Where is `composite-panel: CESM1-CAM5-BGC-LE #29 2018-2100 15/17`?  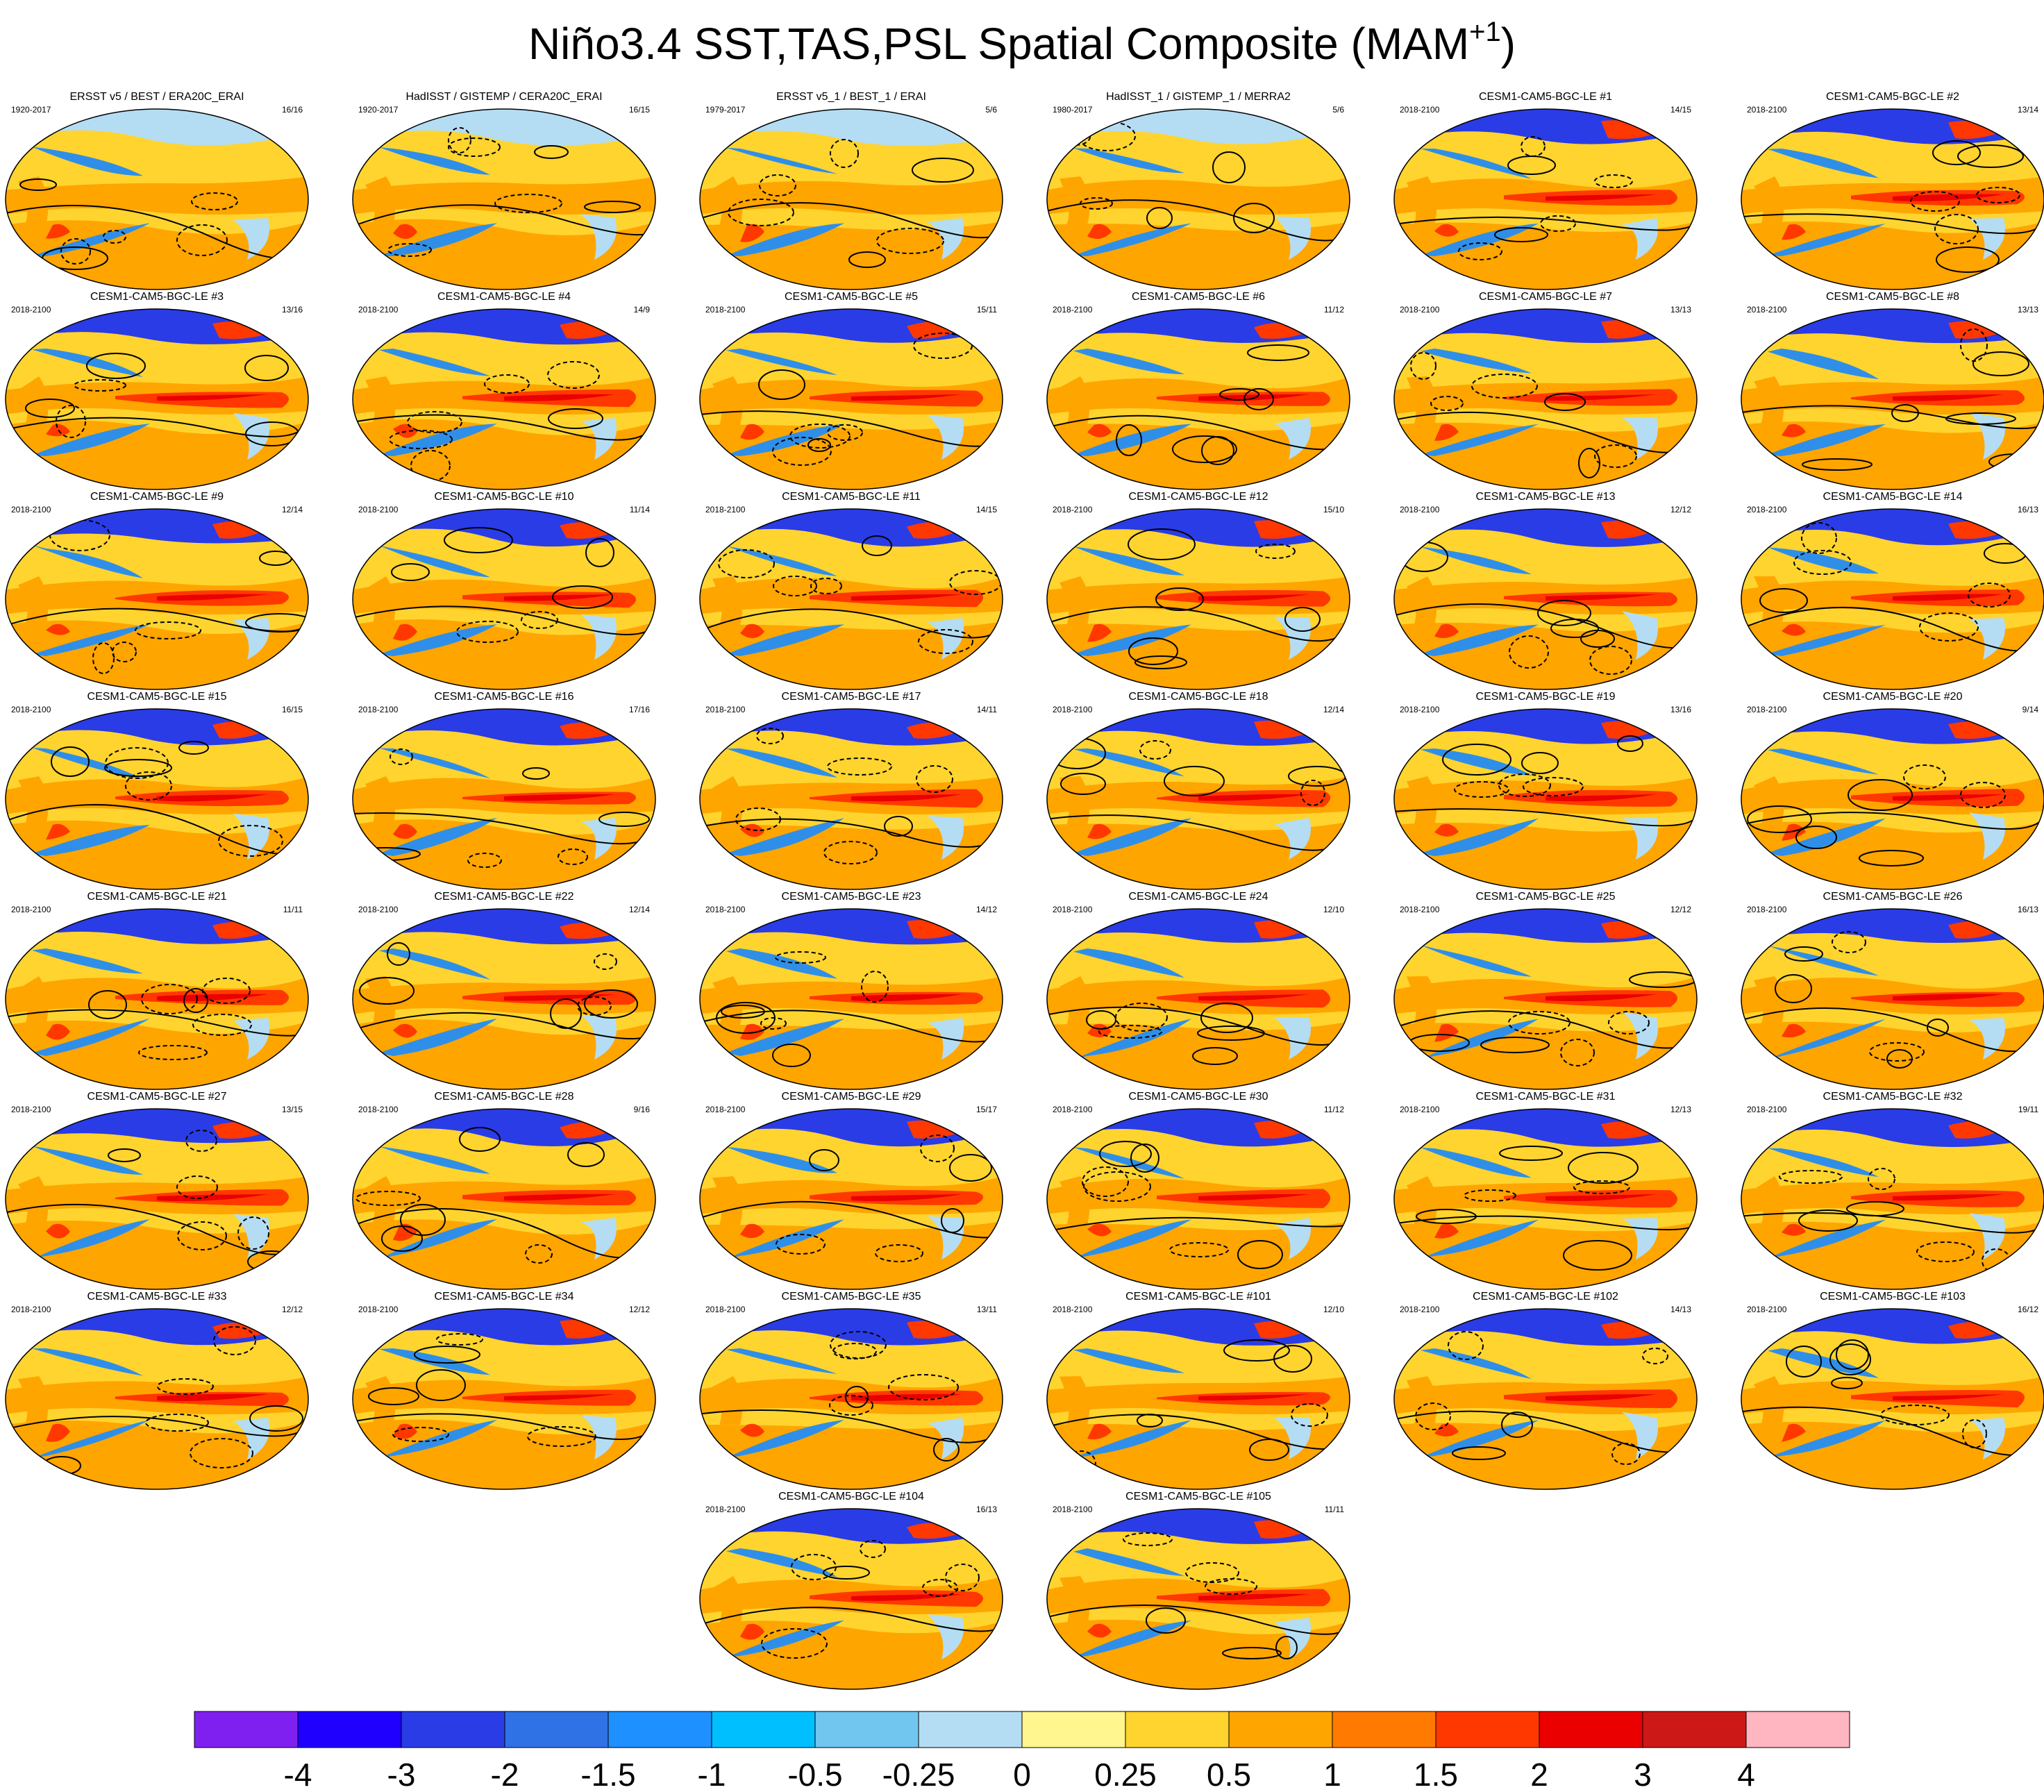 composite-panel: CESM1-CAM5-BGC-LE #29 2018-2100 15/17 is located at coordinates (851, 1190).